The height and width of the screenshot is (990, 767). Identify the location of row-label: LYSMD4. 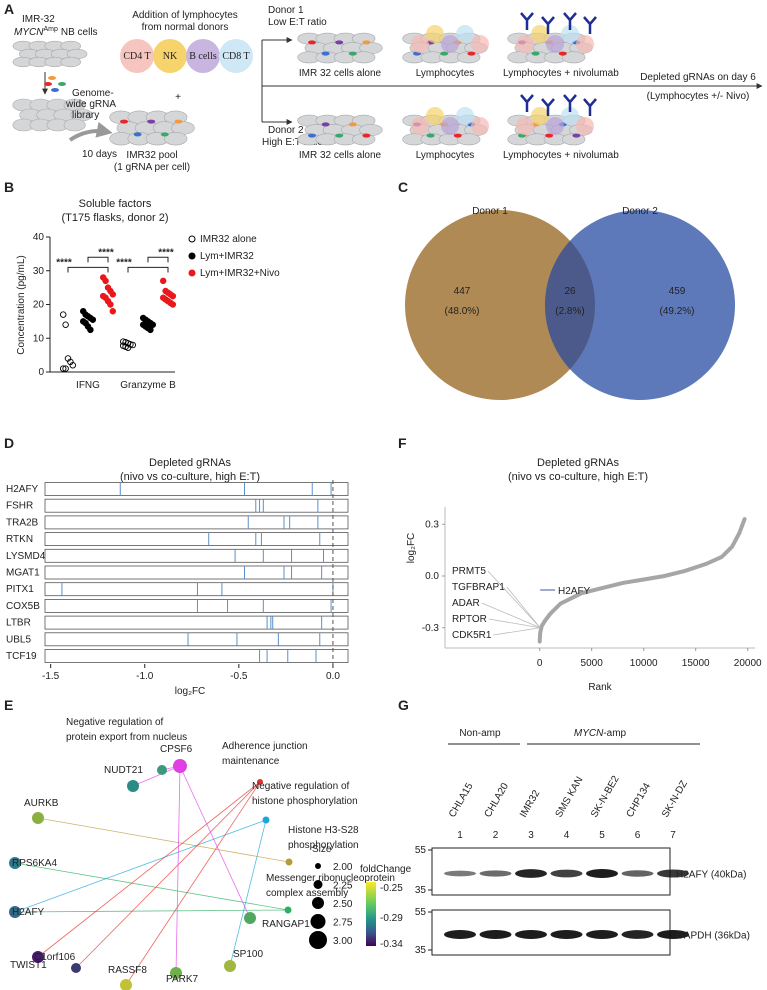
(26, 556).